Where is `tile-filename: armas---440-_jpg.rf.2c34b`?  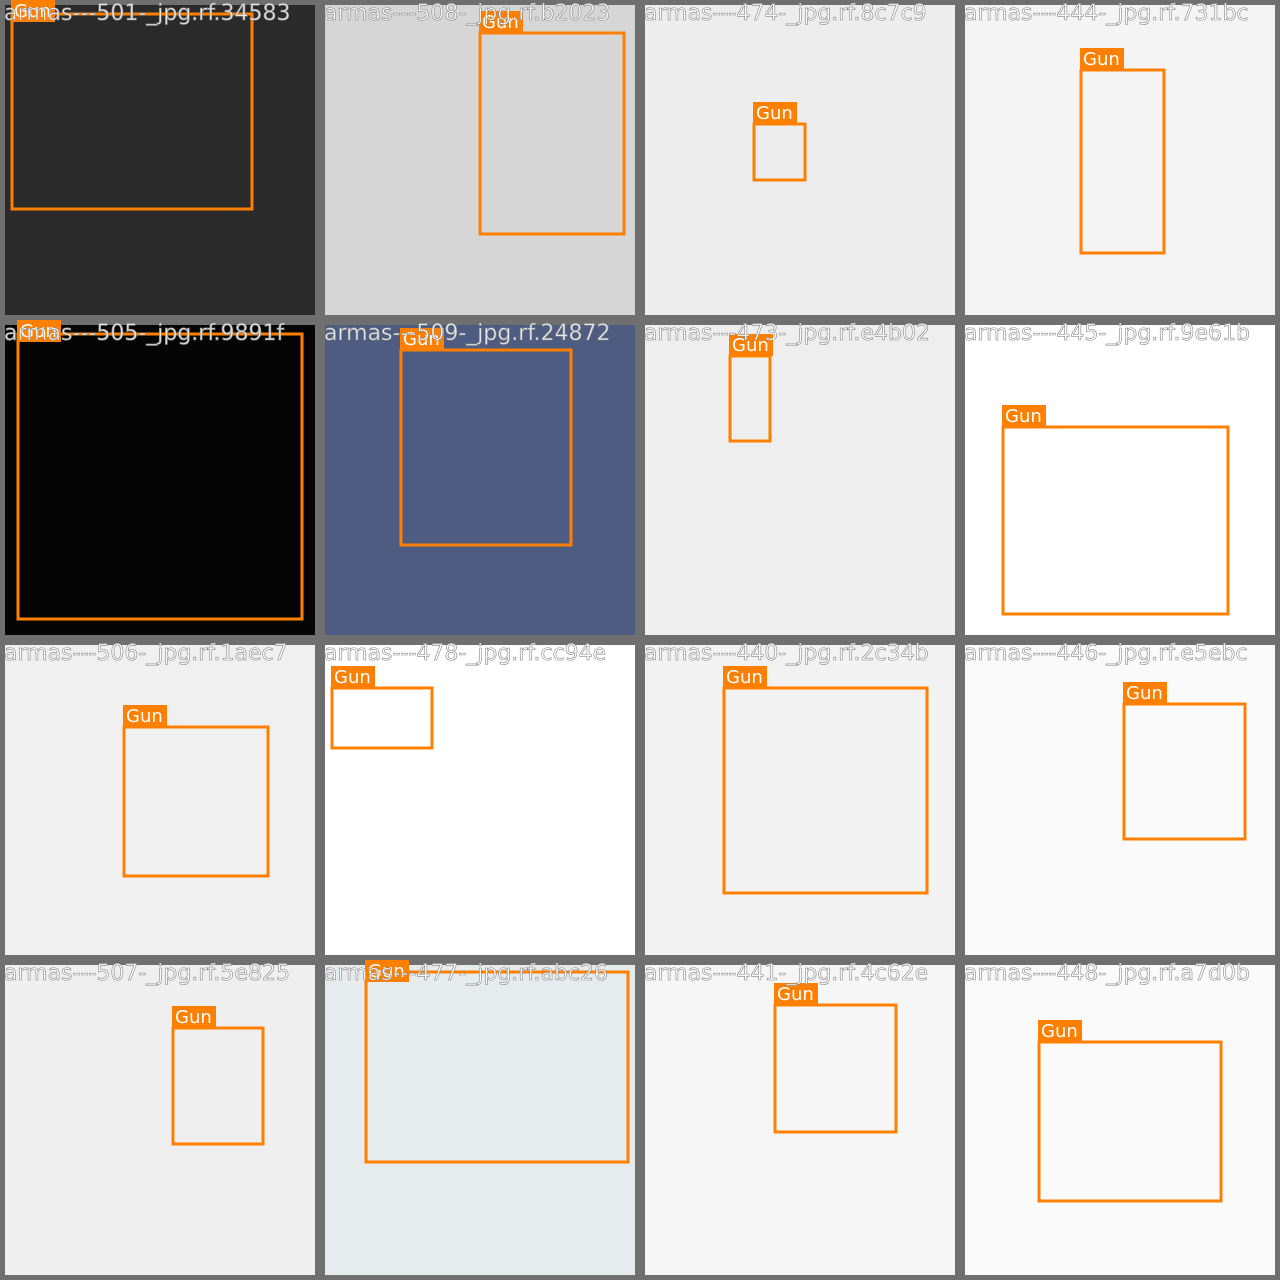
tile-filename: armas---440-_jpg.rf.2c34b is located at coordinates (786, 653).